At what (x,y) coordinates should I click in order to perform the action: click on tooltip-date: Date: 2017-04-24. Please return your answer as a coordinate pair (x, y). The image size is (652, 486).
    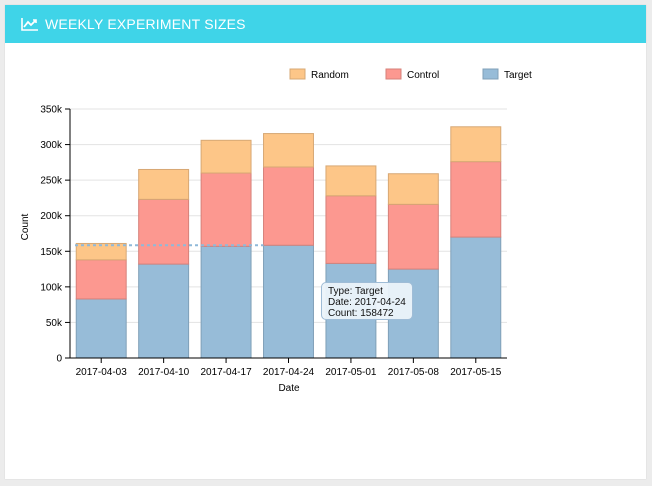
    Looking at the image, I should click on (367, 302).